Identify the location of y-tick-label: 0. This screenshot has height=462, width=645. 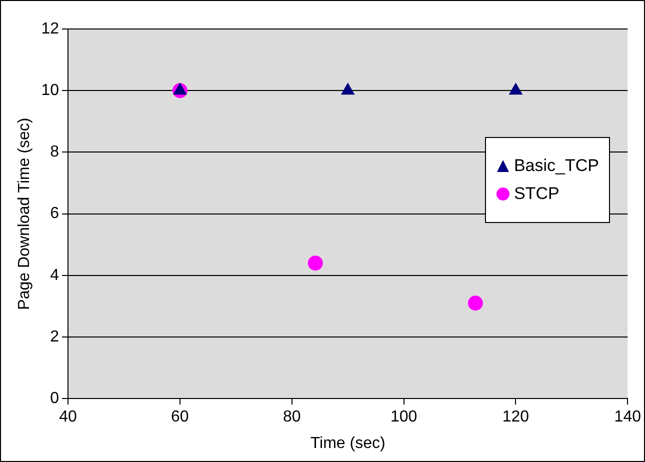
(55, 399).